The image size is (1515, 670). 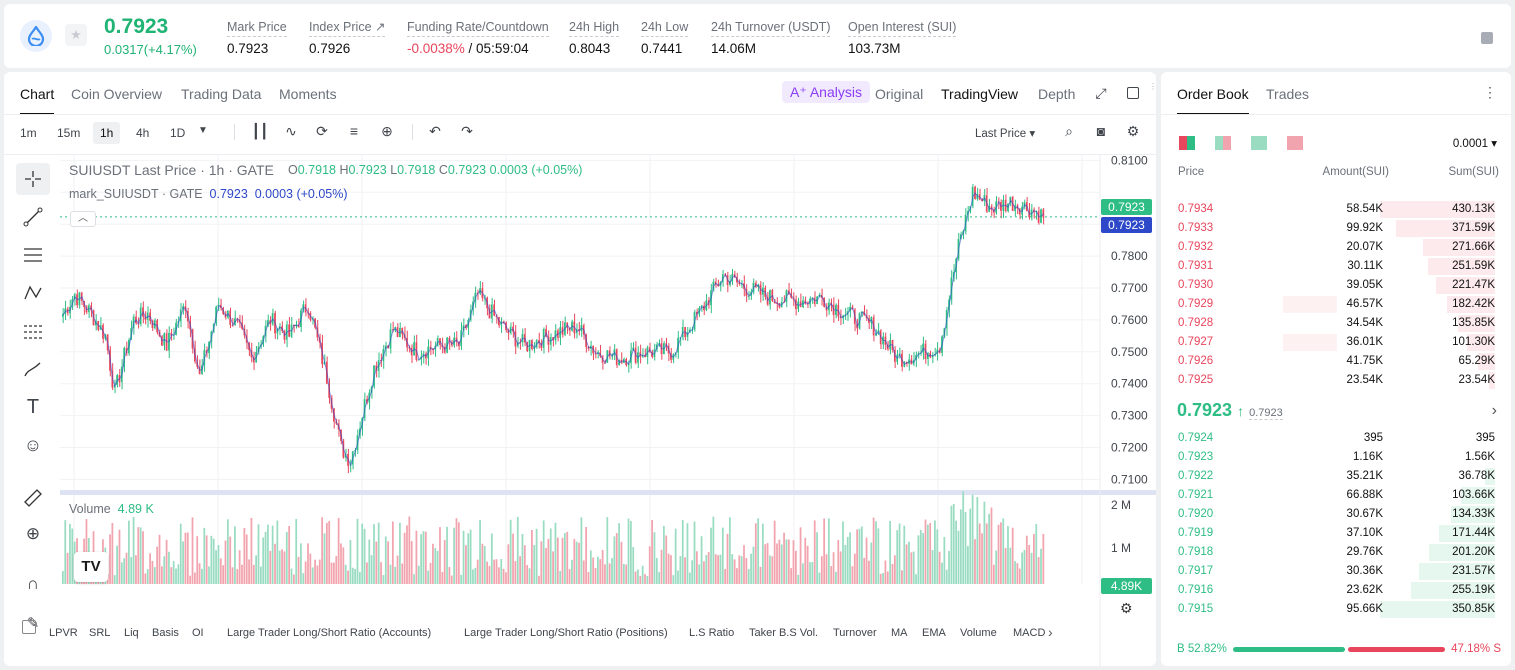 I want to click on ask-row: 0.7931 30.11K 251.59K, so click(x=1336, y=266).